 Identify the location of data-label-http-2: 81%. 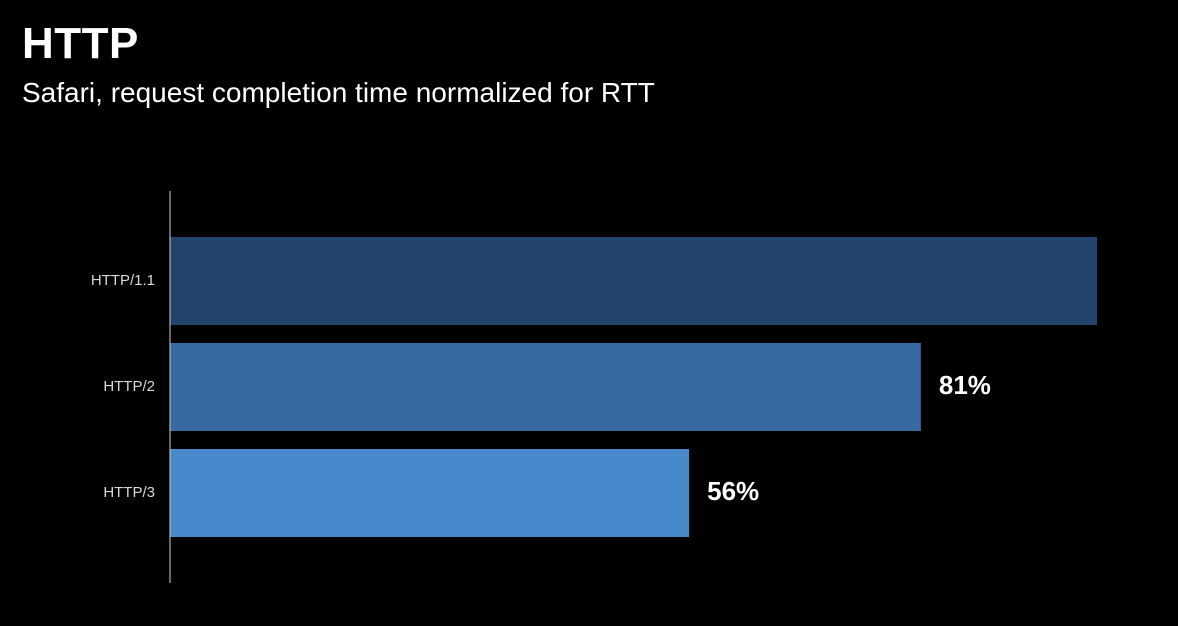
(965, 385).